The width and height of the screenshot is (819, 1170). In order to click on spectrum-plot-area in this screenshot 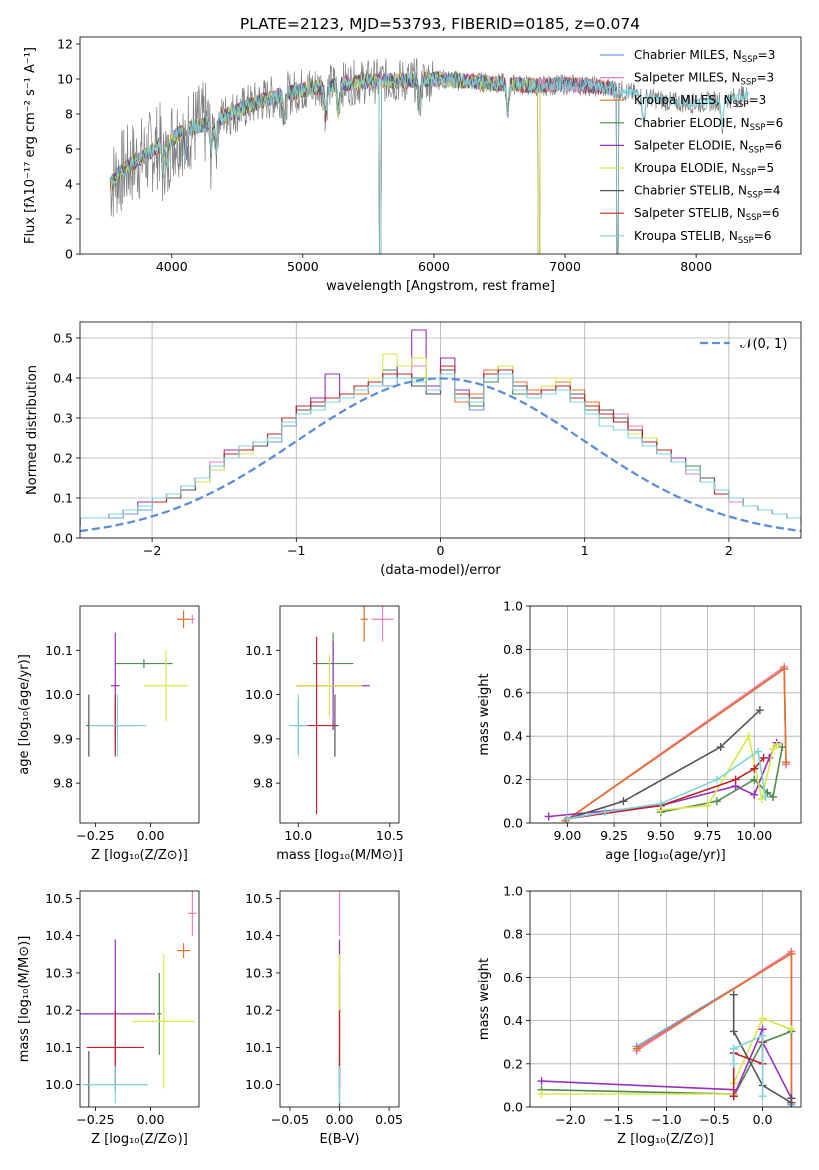, I will do `click(429, 155)`.